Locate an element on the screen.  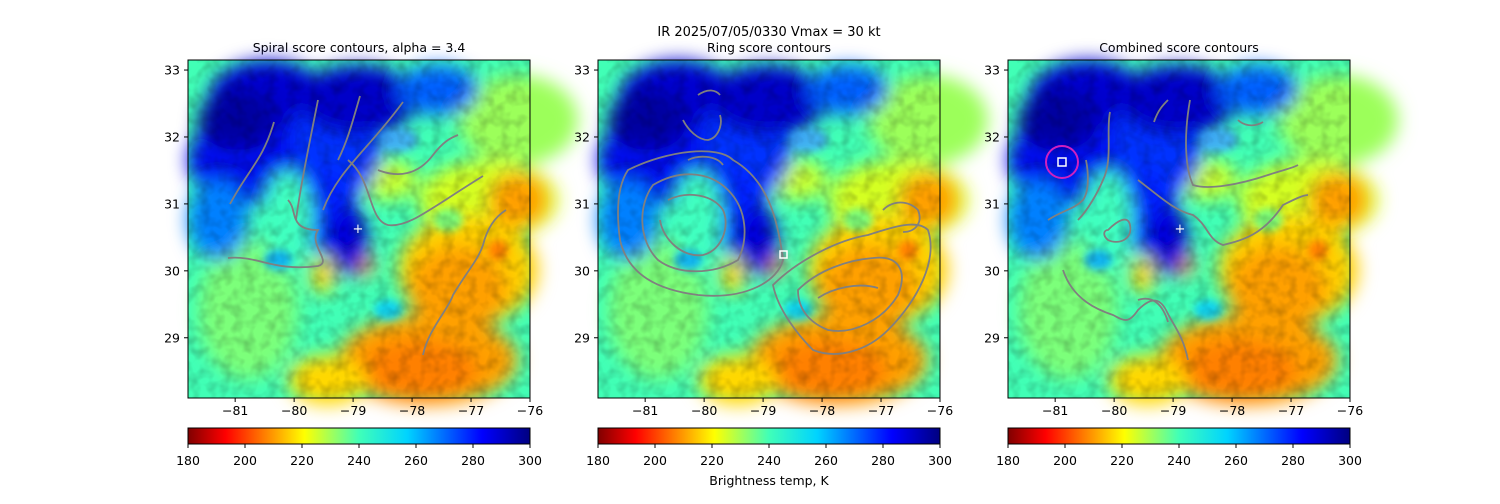
figure-title: IR 2025/07/05/0330 Vmax = 30 kt is located at coordinates (768, 32).